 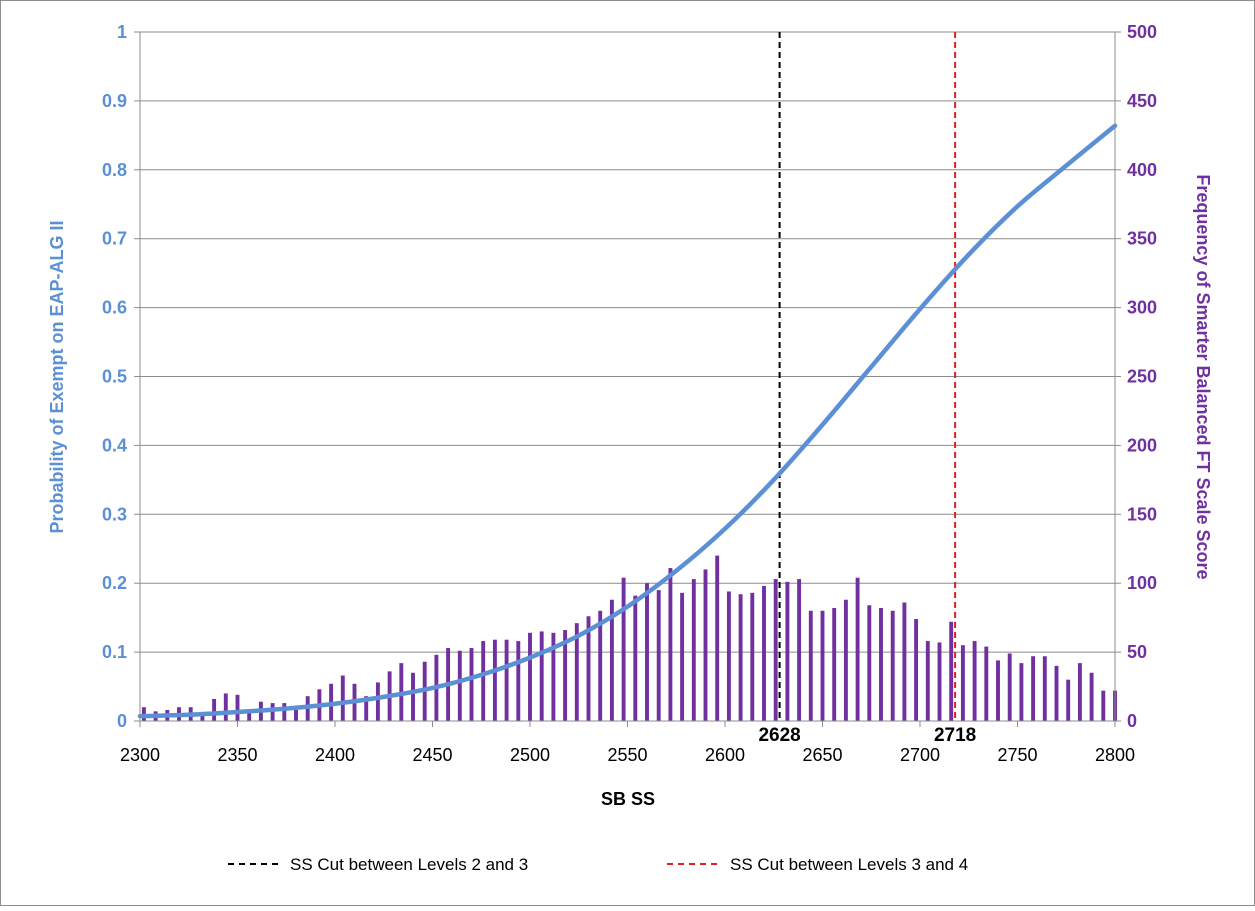 I want to click on left-tick-label: 0.3, so click(x=114, y=514).